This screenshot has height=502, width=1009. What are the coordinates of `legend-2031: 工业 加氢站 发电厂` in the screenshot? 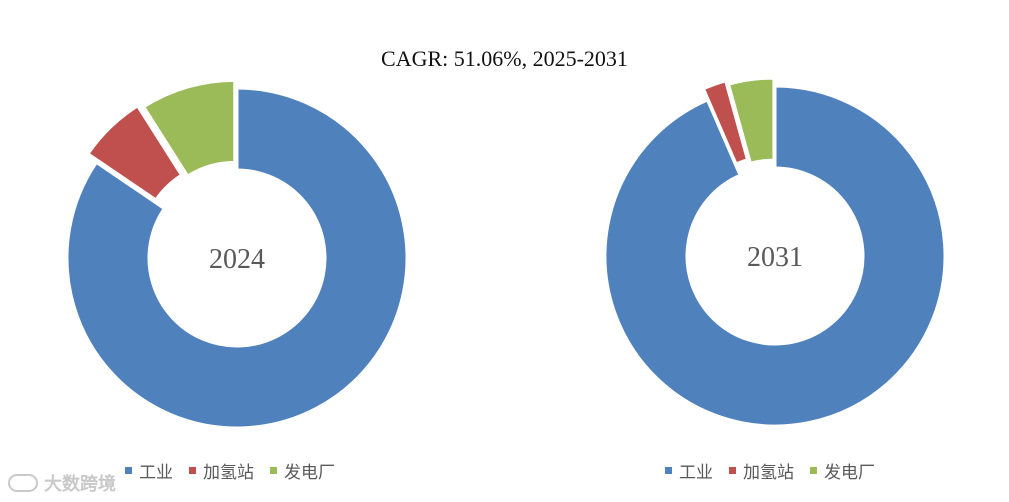 It's located at (778, 470).